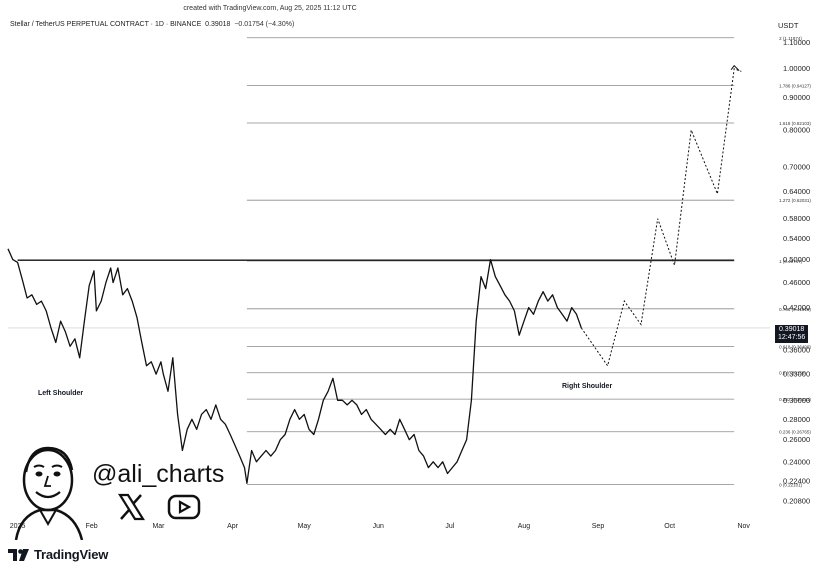  What do you see at coordinates (50, 492) in the screenshot?
I see `cartoon-avatar-icon` at bounding box center [50, 492].